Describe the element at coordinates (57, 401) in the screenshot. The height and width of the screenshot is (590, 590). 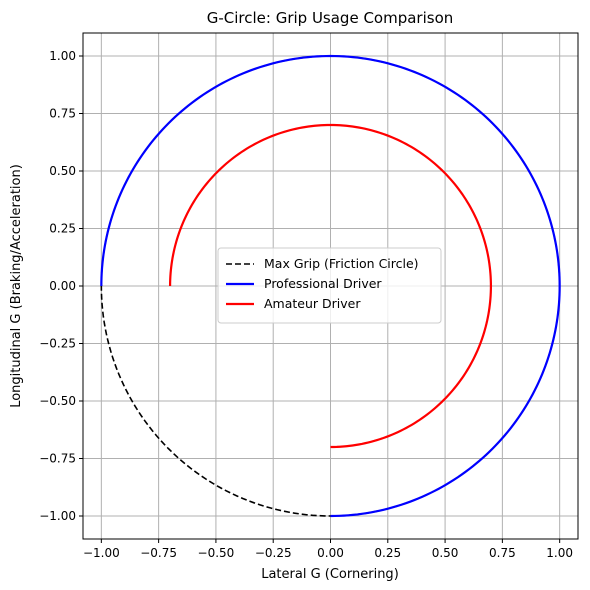
I see `y-tick-label: −0.50` at that location.